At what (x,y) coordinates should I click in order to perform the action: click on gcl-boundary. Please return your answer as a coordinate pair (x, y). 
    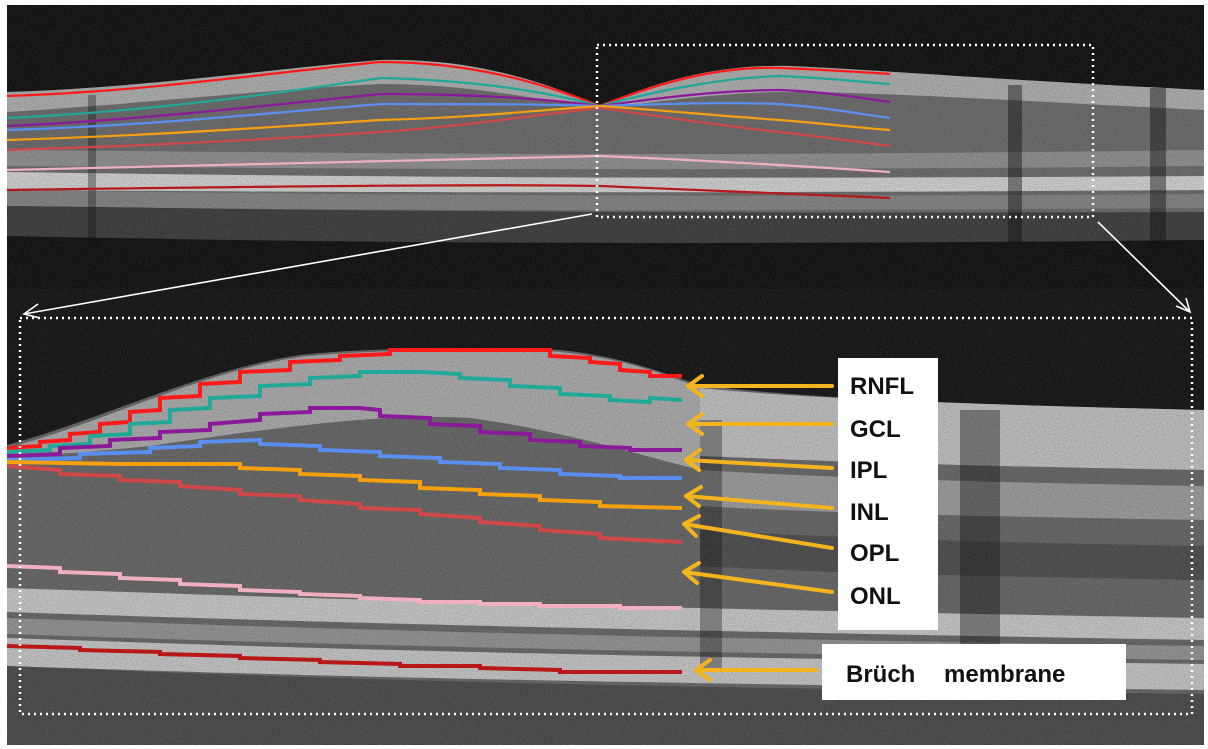
    Looking at the image, I should click on (345, 412).